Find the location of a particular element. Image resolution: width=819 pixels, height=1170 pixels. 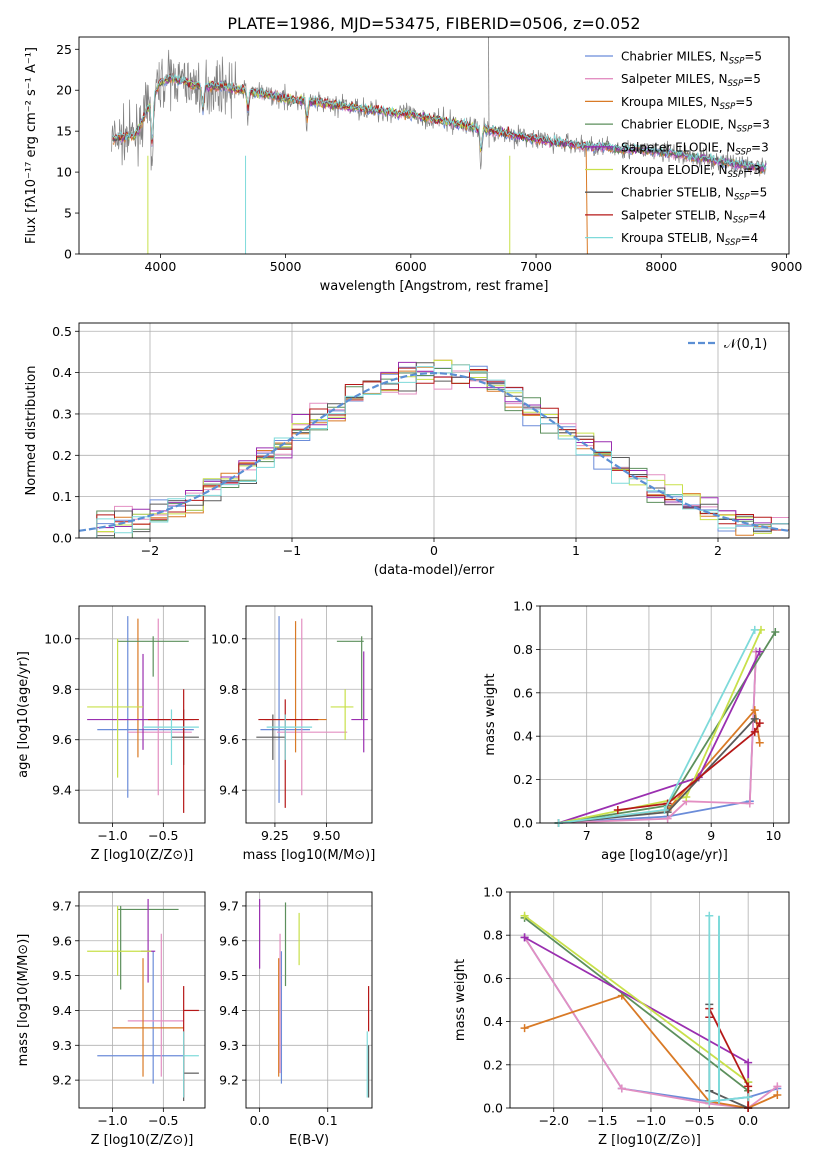

legend-label: Salpeter MILES, NSSP=5 is located at coordinates (691, 80).